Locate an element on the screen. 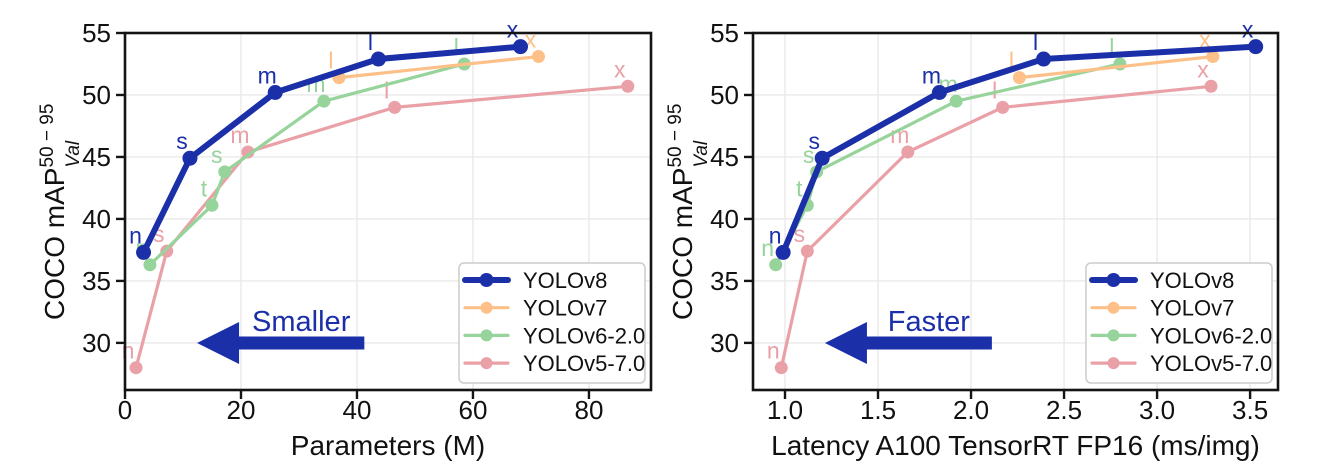 Image resolution: width=1325 pixels, height=470 pixels. x-tick-label: 80 is located at coordinates (588, 410).